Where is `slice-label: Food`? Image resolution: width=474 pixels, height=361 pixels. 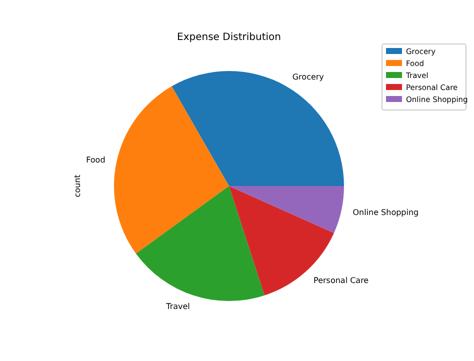 slice-label: Food is located at coordinates (96, 159).